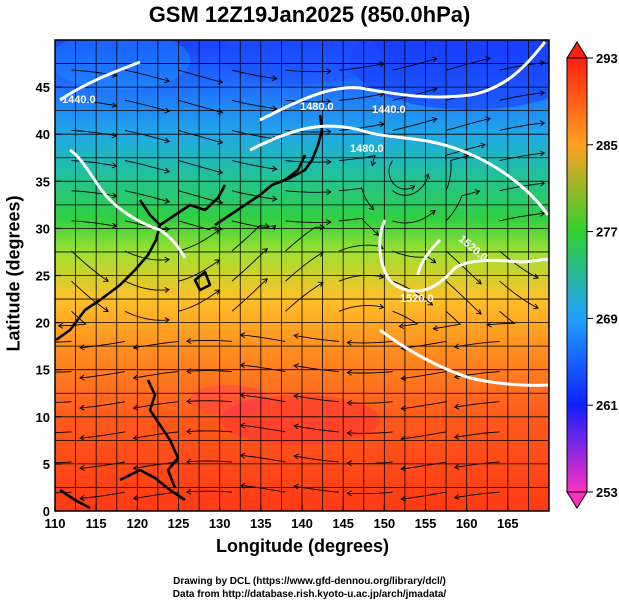  I want to click on y-tick-label: 5, so click(46, 464).